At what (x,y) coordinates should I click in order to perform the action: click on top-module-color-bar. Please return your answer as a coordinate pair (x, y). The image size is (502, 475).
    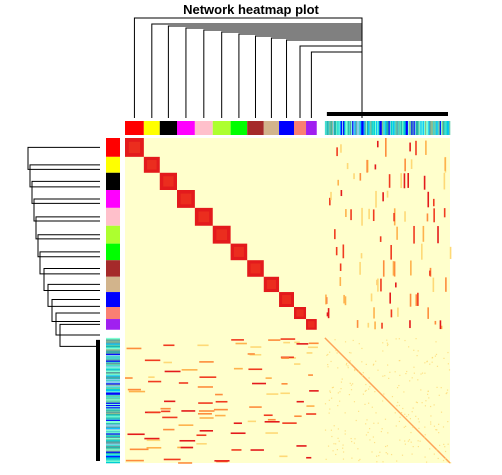
    Looking at the image, I should click on (288, 128).